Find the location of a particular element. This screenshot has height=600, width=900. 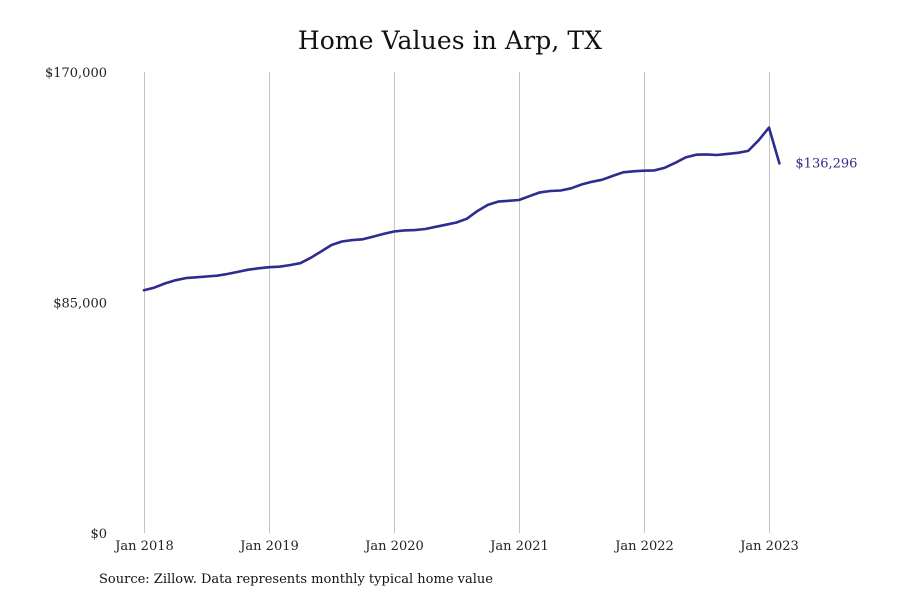

x-tick-label-3: Jan 2021 is located at coordinates (518, 546).